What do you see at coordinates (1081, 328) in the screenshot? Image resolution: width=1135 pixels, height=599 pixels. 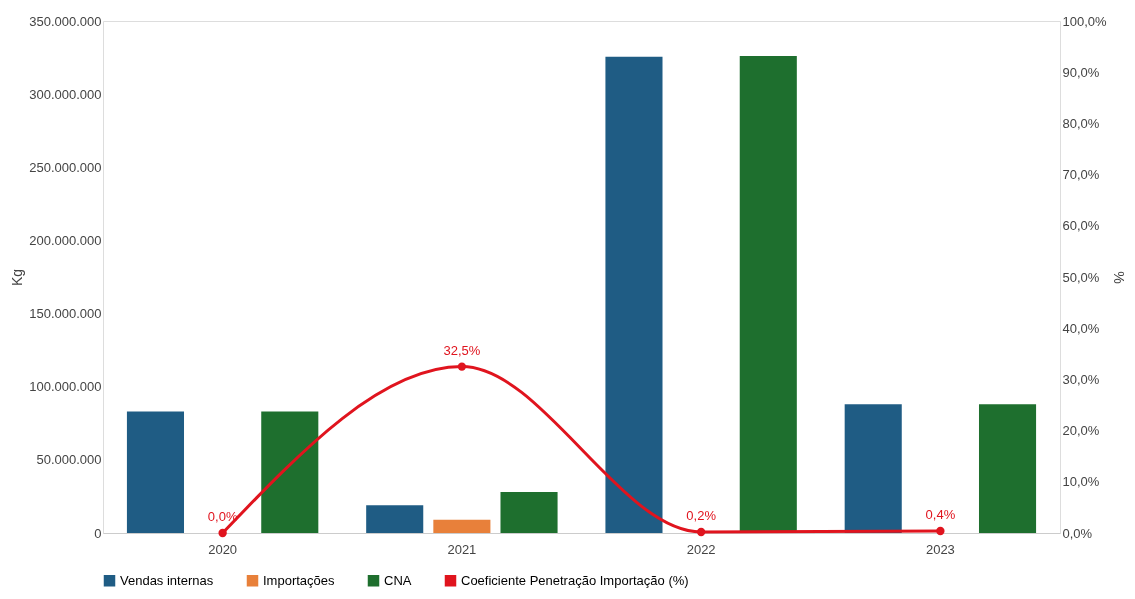 I see `y2-tick-label: 40,0%` at bounding box center [1081, 328].